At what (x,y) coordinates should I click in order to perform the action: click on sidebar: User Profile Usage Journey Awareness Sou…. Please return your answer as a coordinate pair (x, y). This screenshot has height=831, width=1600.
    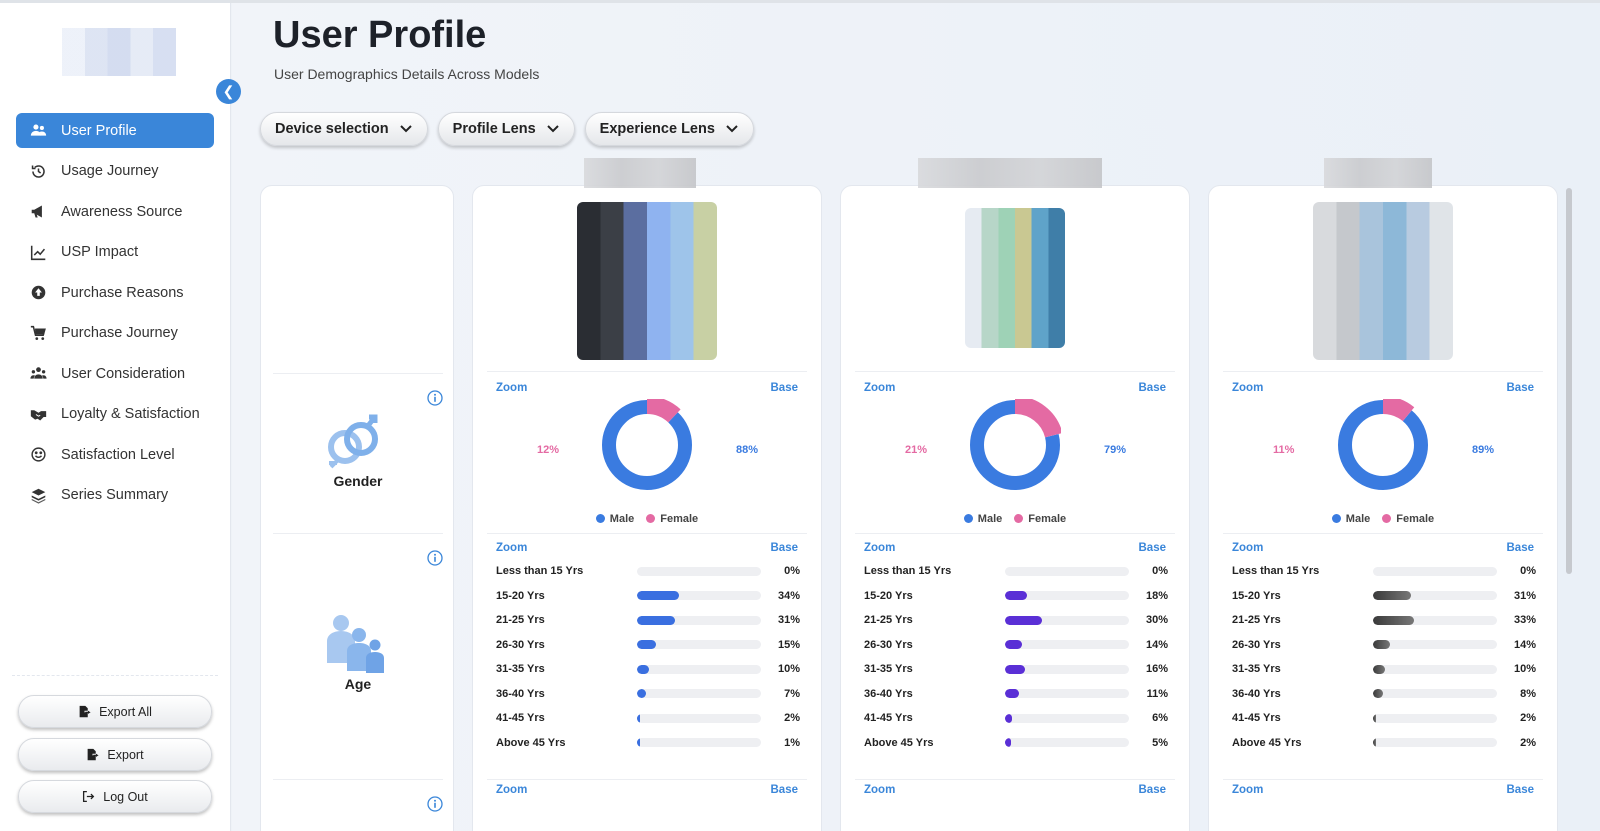
    Looking at the image, I should click on (115, 415).